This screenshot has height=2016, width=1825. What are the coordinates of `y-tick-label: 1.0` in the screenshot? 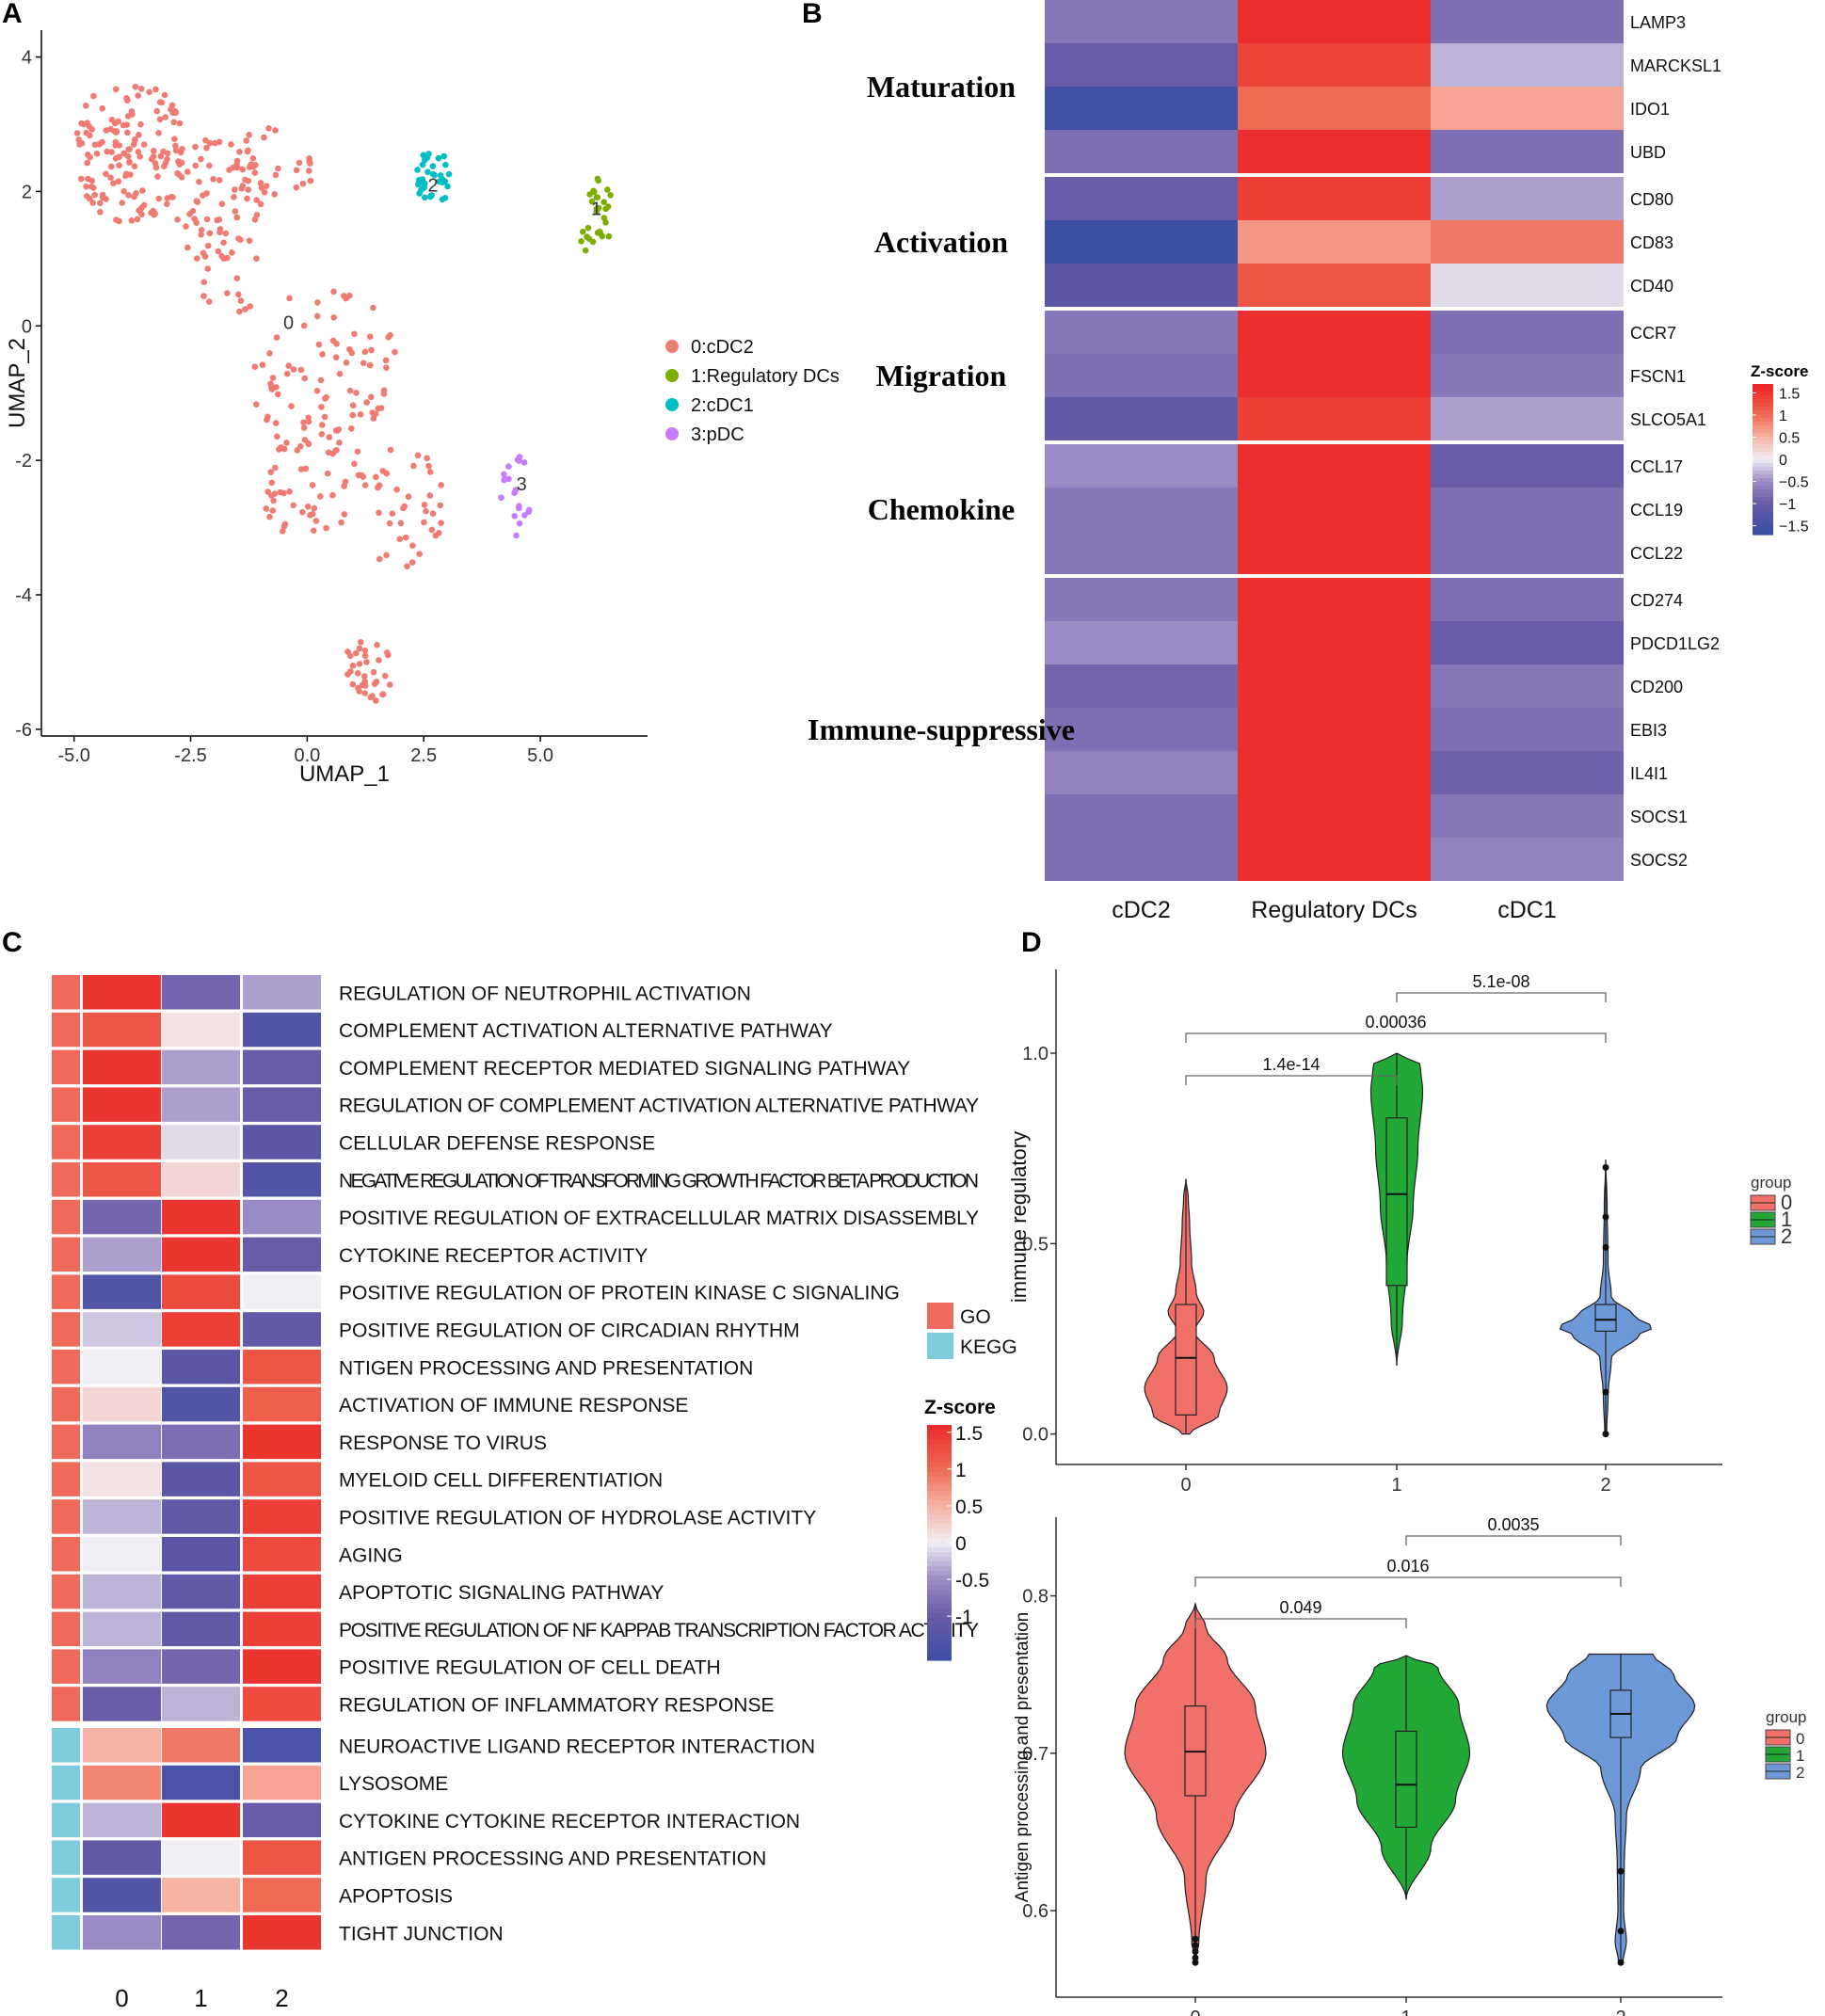 It's located at (1035, 1054).